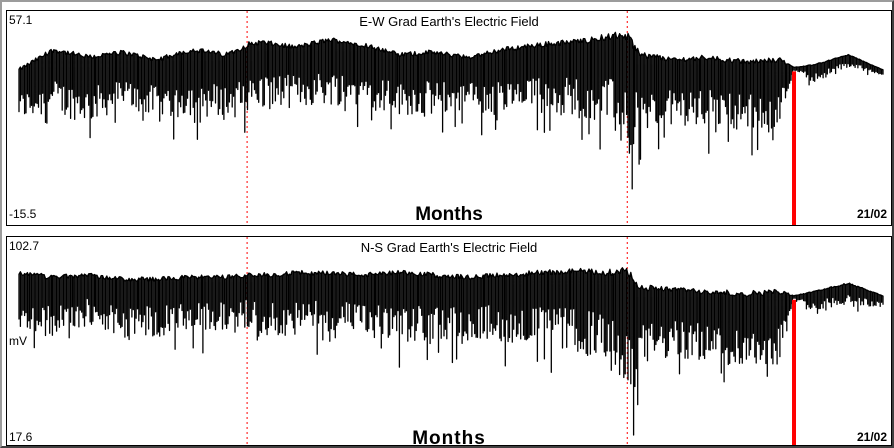 This screenshot has width=894, height=448. What do you see at coordinates (21, 20) in the screenshot?
I see `ew-y-max-label: 57.1` at bounding box center [21, 20].